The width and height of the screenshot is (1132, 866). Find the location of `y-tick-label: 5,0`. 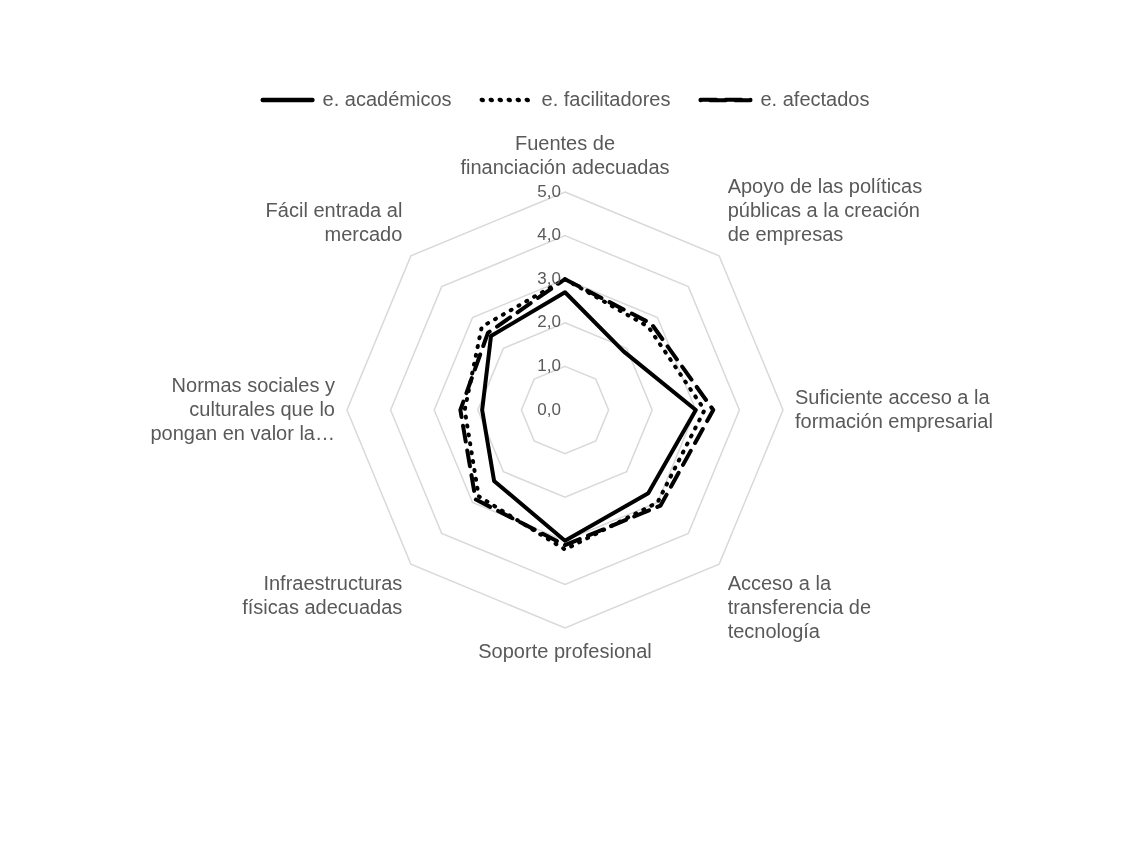

y-tick-label: 5,0 is located at coordinates (549, 191).